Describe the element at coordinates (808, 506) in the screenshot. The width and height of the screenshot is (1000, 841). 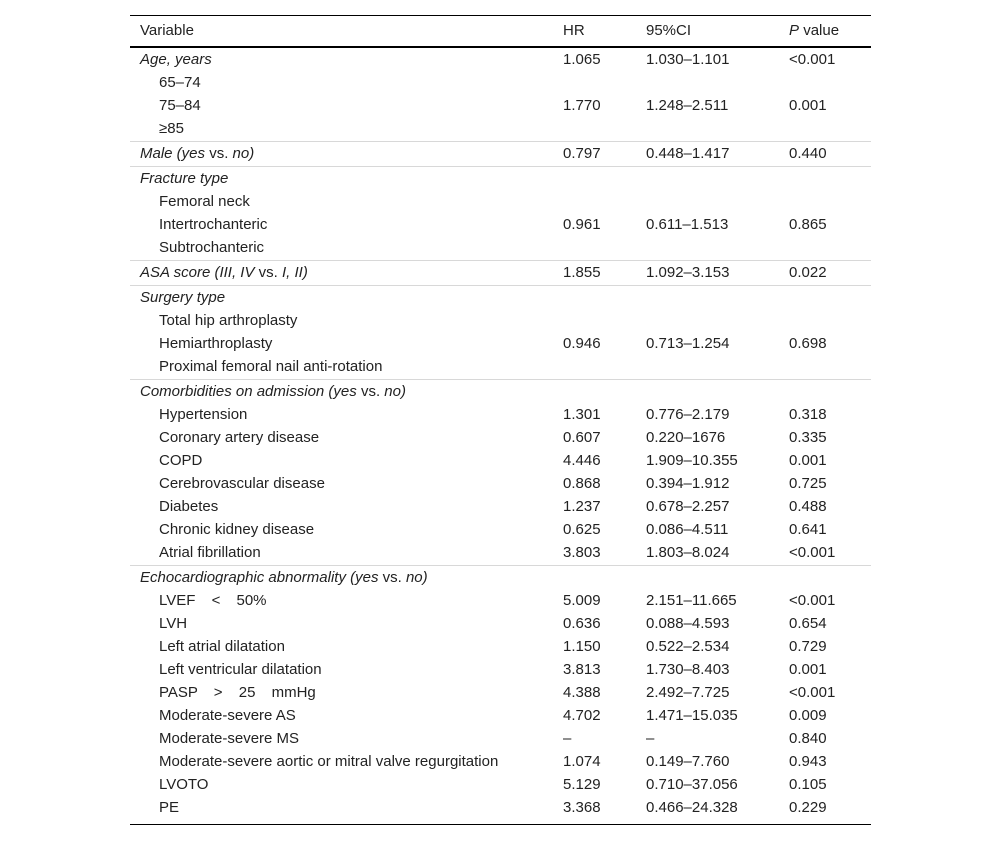
I see `cell-p: 0.488` at that location.